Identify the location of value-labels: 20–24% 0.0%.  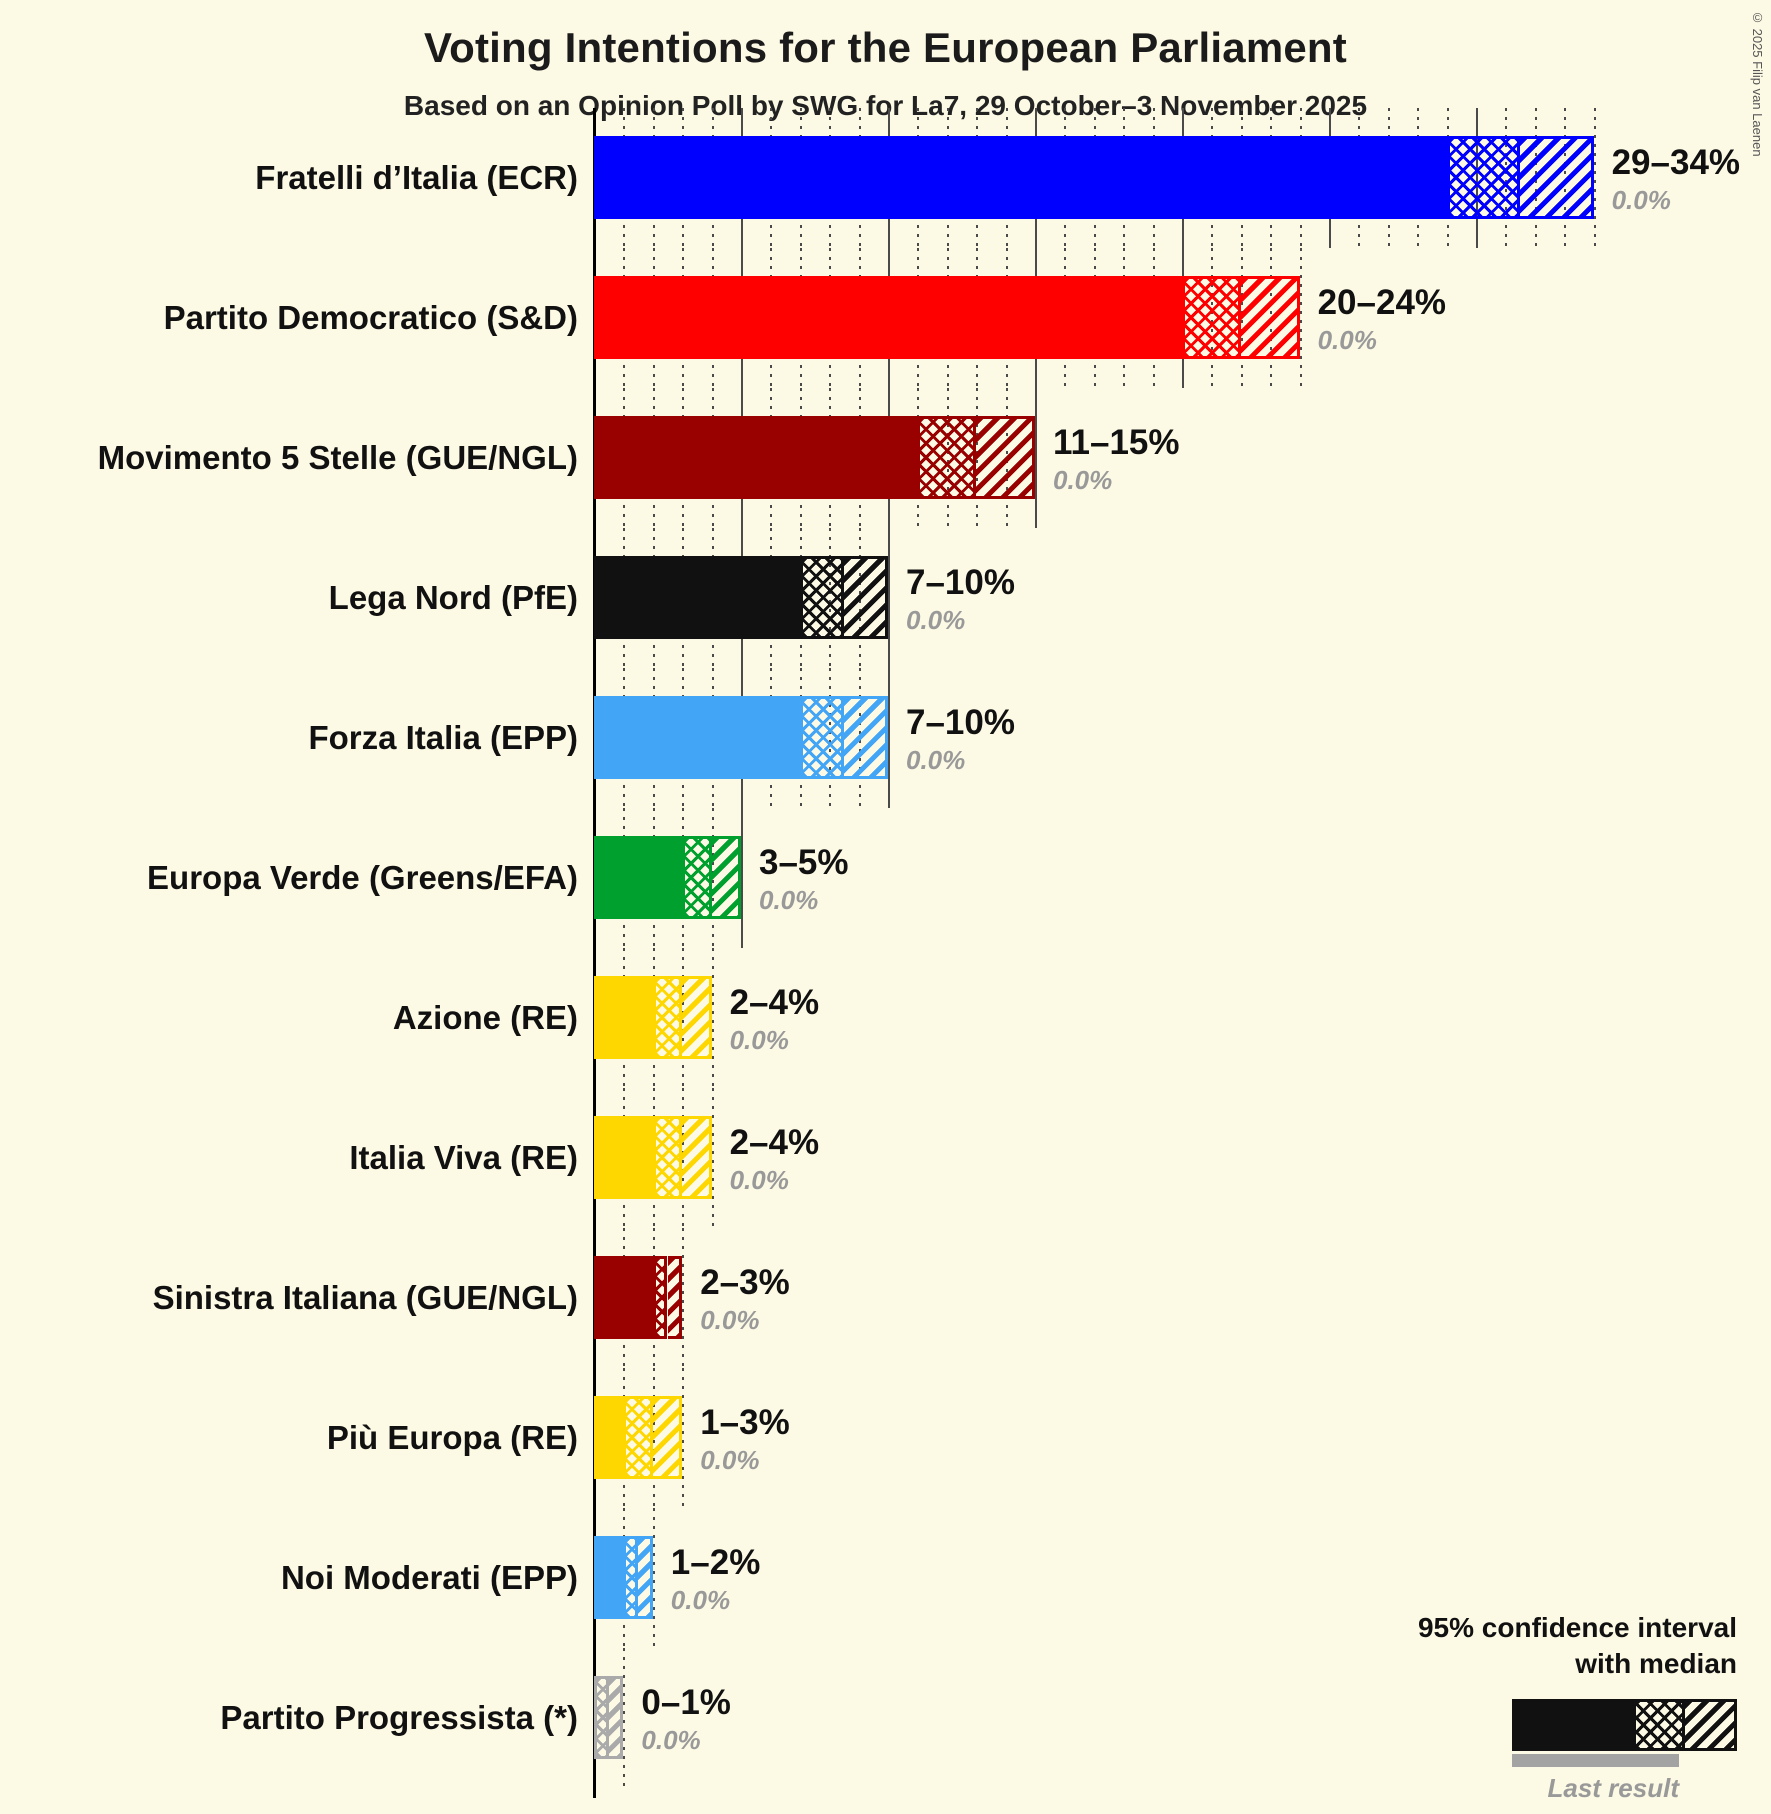
(1382, 319).